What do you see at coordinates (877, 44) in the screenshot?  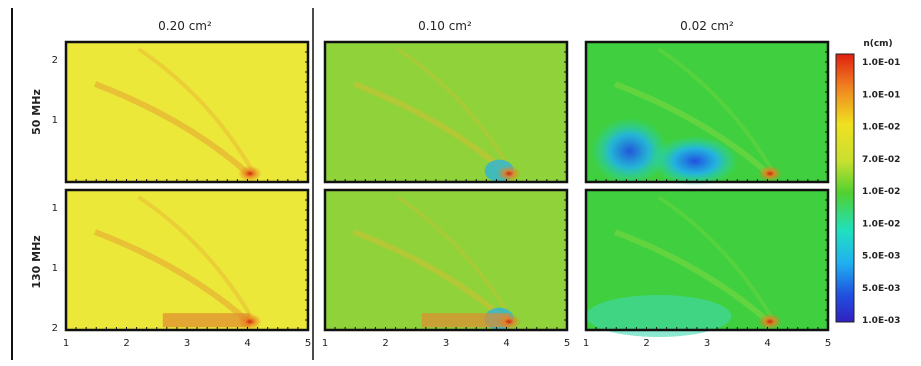 I see `colorbar-title: n(cm)` at bounding box center [877, 44].